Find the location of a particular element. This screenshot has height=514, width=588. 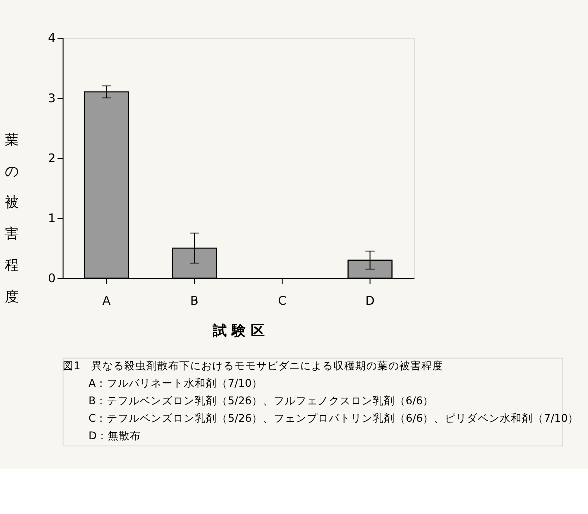

y-tick-label: 1 is located at coordinates (52, 218).